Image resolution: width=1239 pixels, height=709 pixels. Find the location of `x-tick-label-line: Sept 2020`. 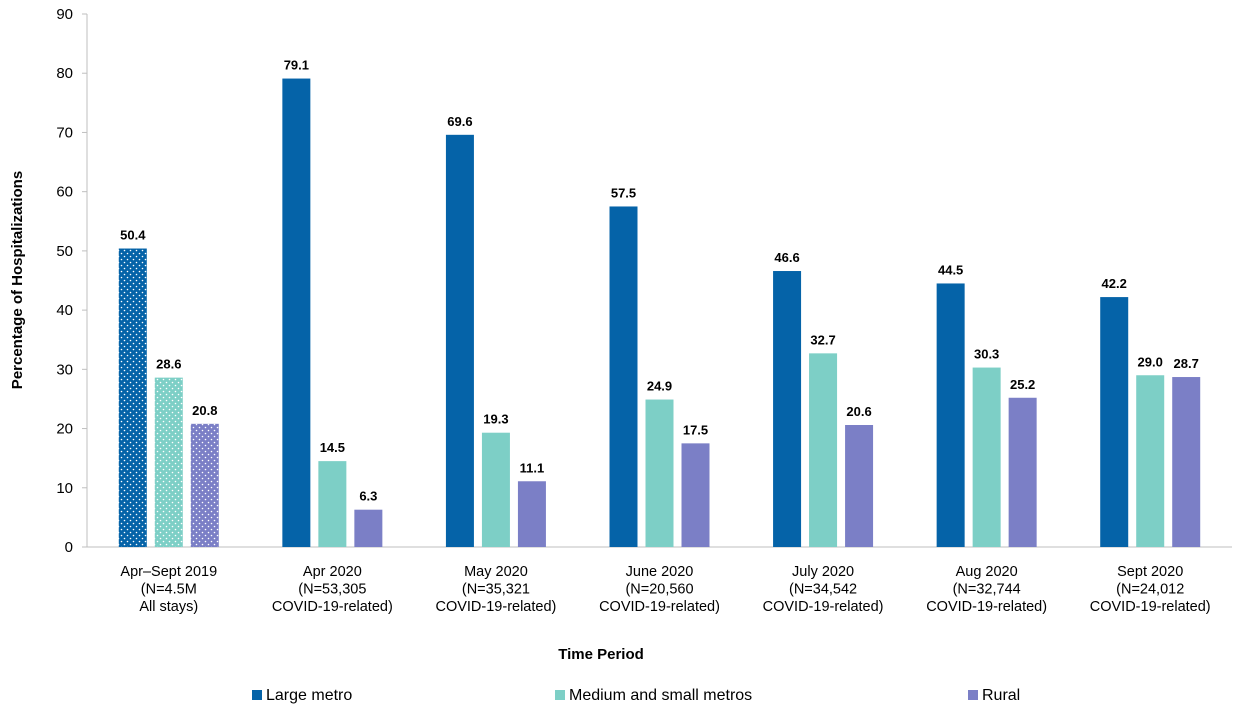

x-tick-label-line: Sept 2020 is located at coordinates (1150, 572).